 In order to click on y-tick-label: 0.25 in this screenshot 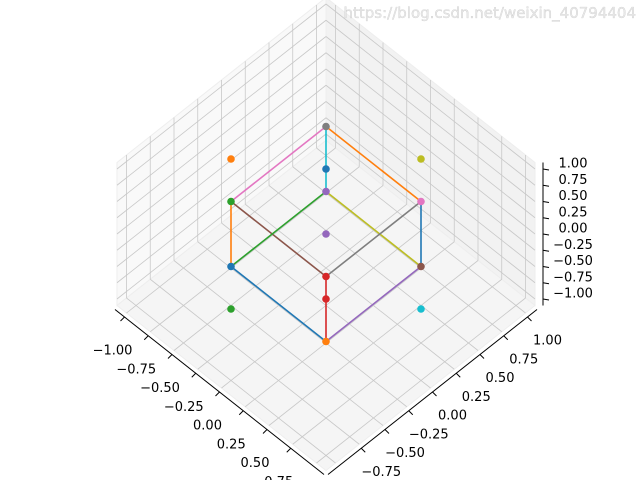, I will do `click(476, 397)`.